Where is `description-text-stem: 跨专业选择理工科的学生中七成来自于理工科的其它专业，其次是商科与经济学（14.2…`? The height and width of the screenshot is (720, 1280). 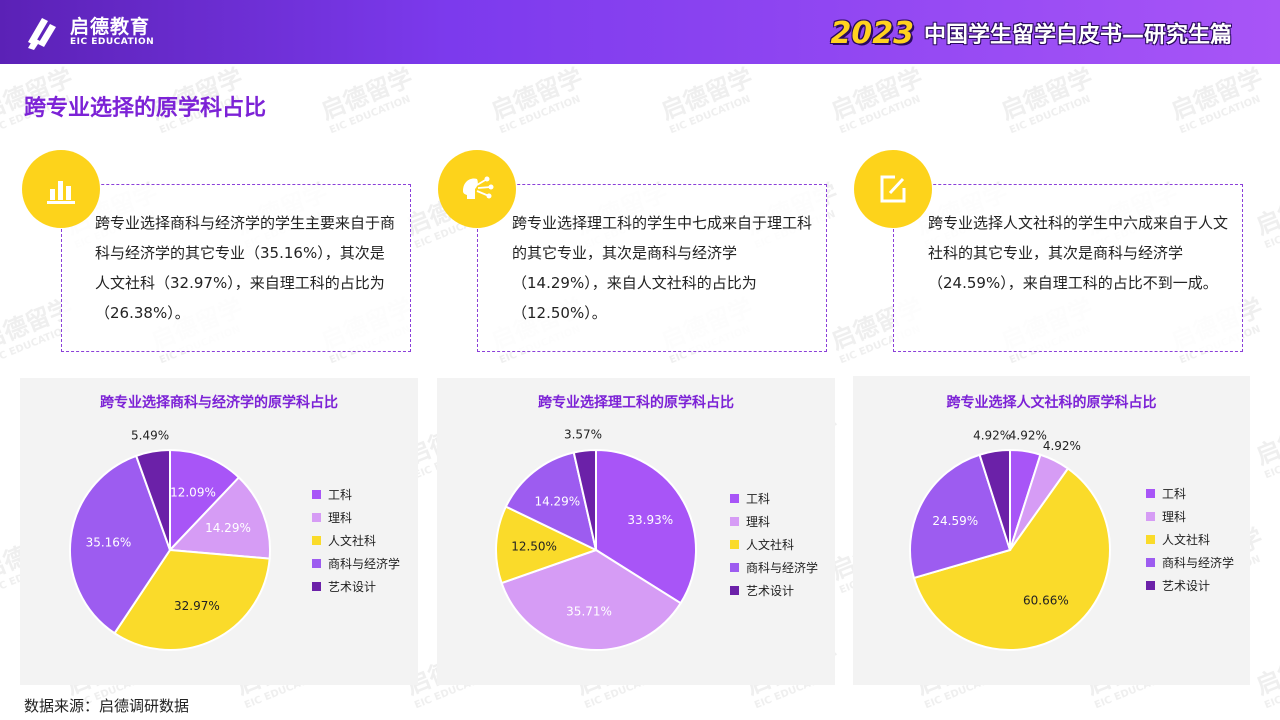
description-text-stem: 跨专业选择理工科的学生中七成来自于理工科的其它专业，其次是商科与经济学（14.2… is located at coordinates (662, 268).